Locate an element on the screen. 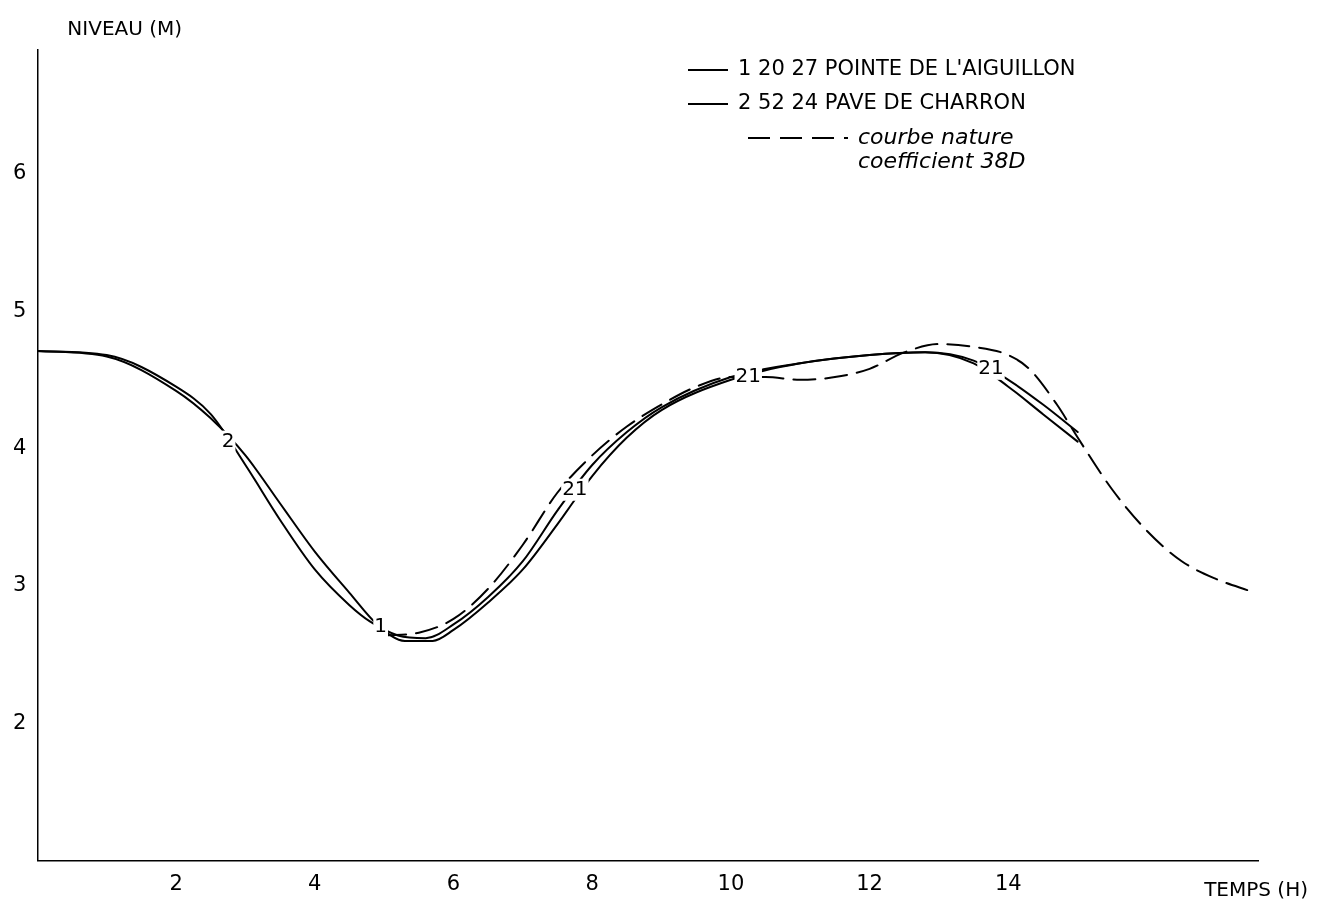 The height and width of the screenshot is (910, 1318). y-tick-label: 5 is located at coordinates (19, 309).